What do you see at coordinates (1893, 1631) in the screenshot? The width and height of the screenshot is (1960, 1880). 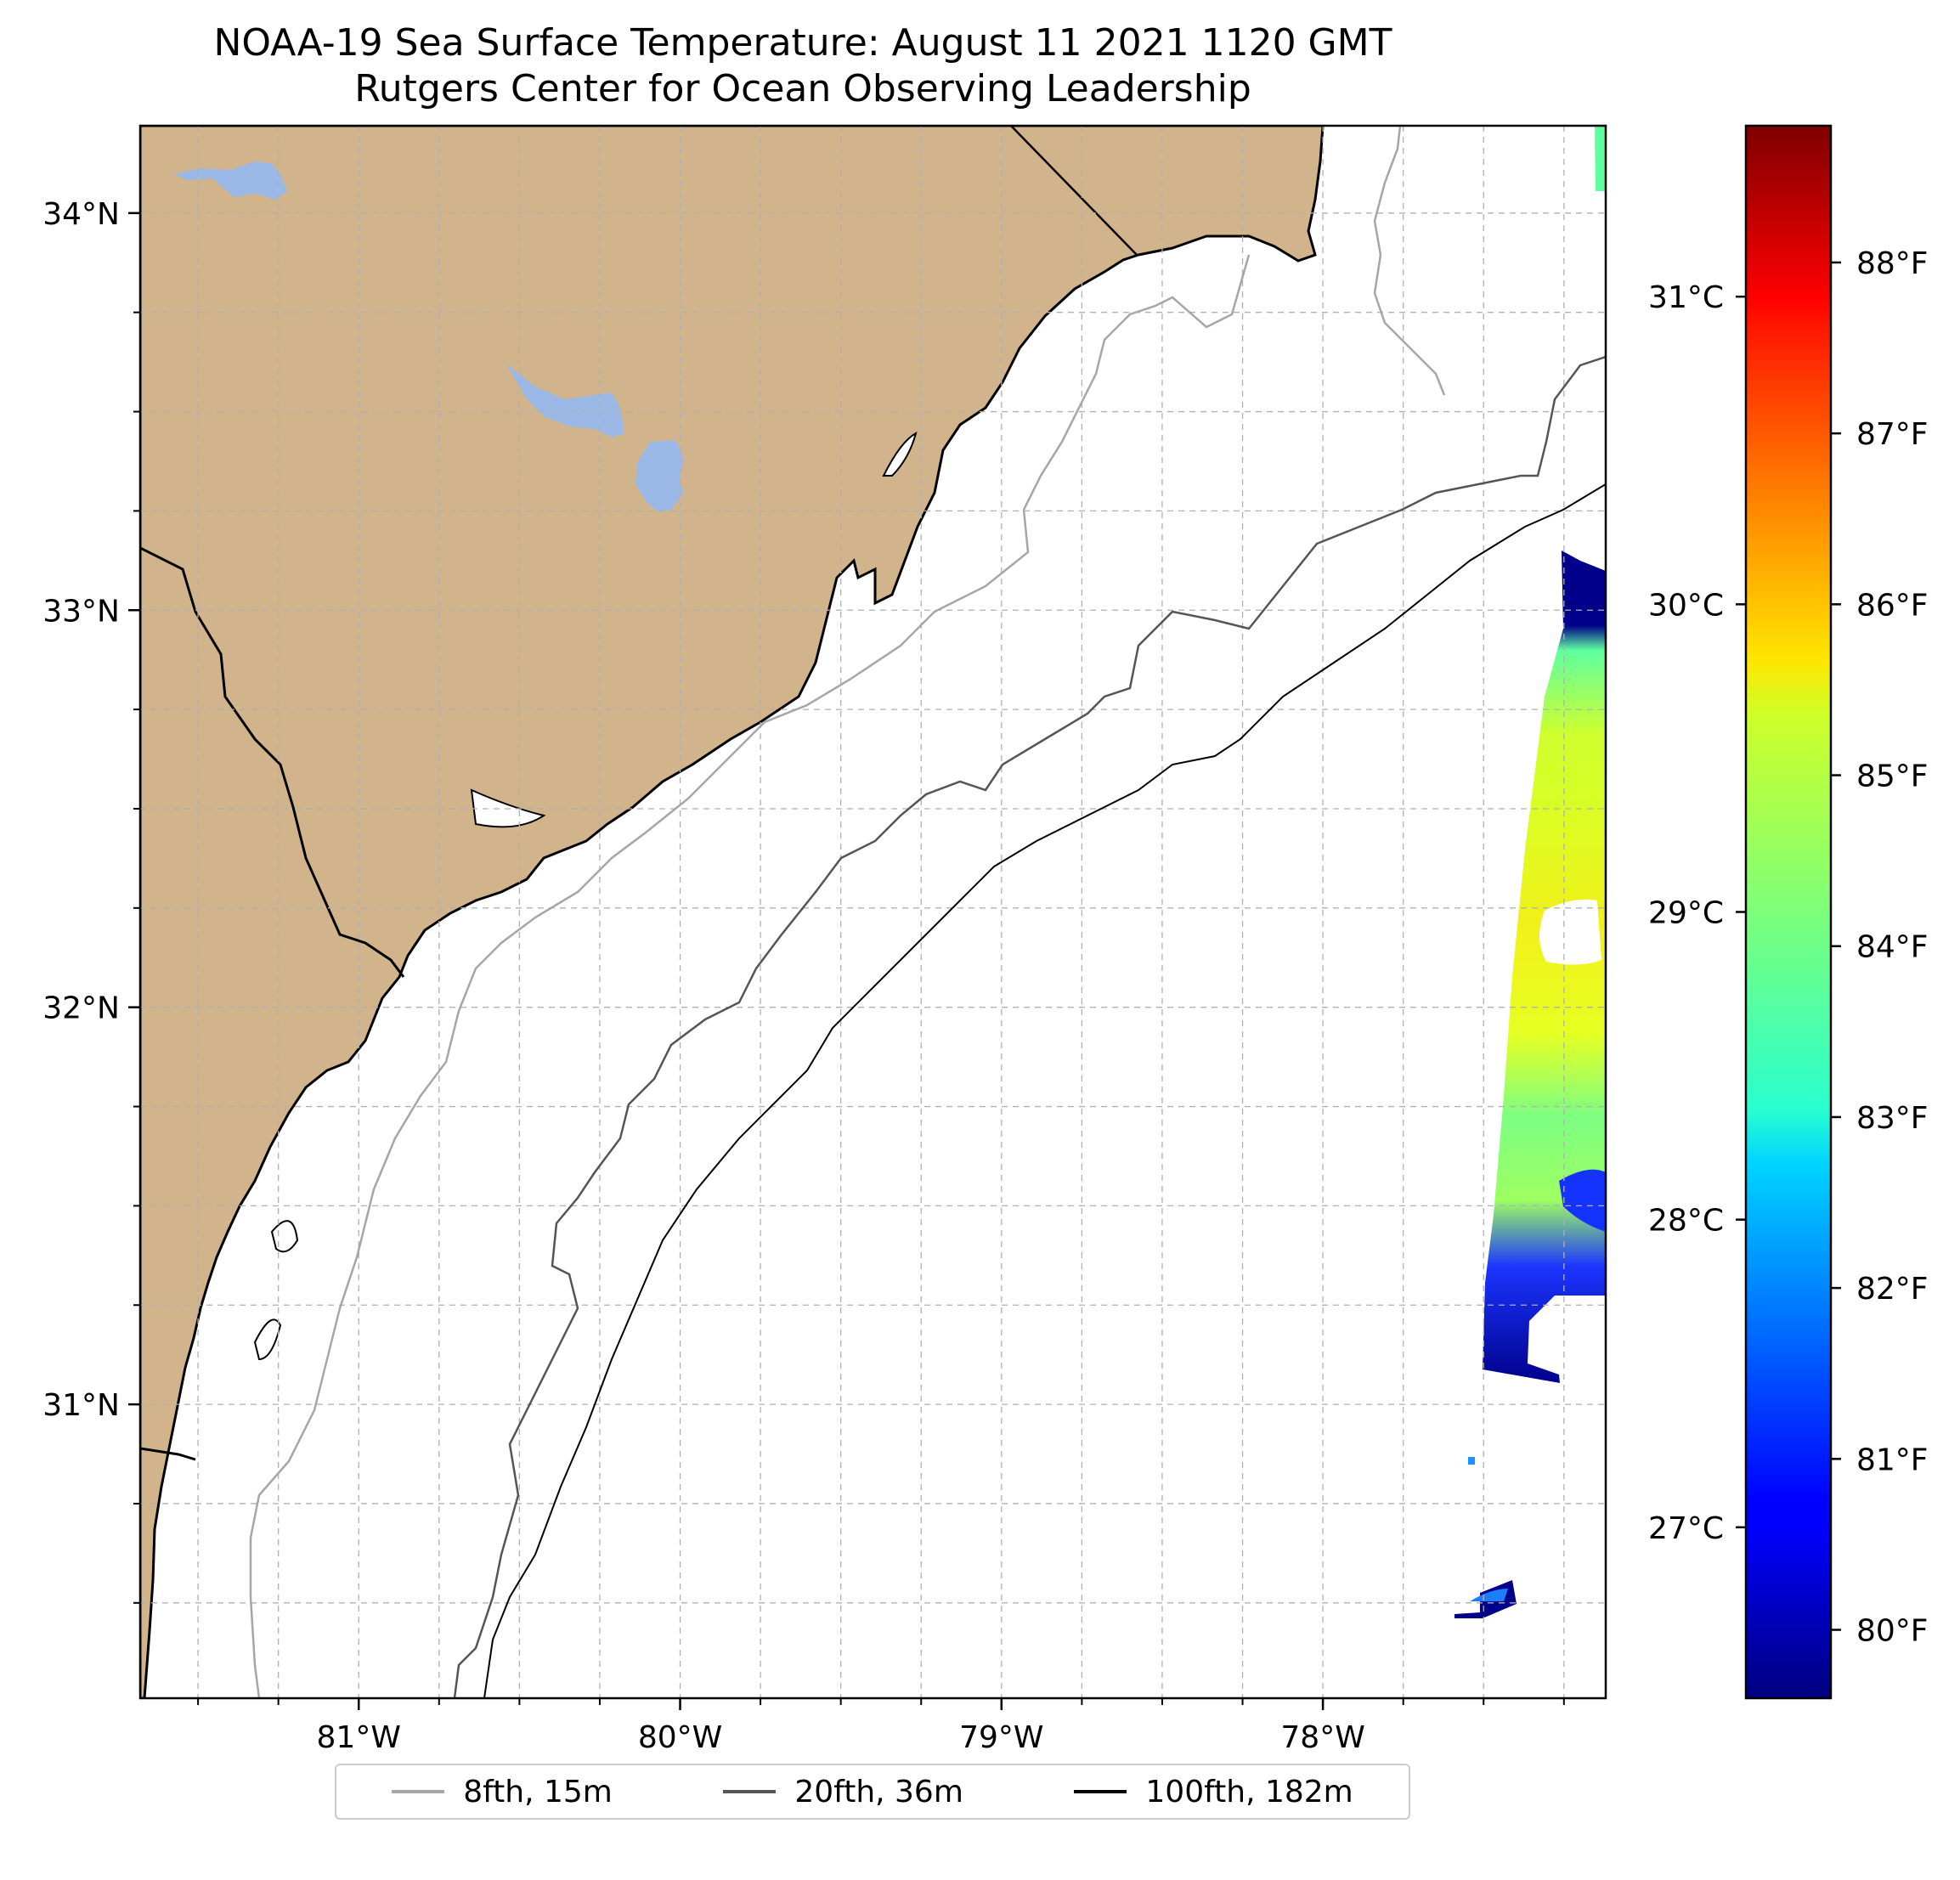 I see `fahrenheit-tick-label: 80°F` at bounding box center [1893, 1631].